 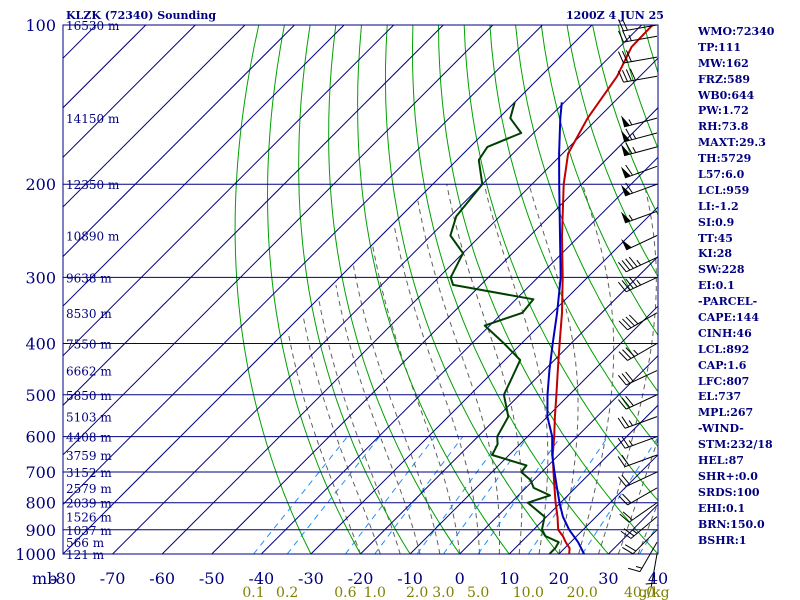 What do you see at coordinates (736, 31) in the screenshot?
I see `index-item: WMO:72340` at bounding box center [736, 31].